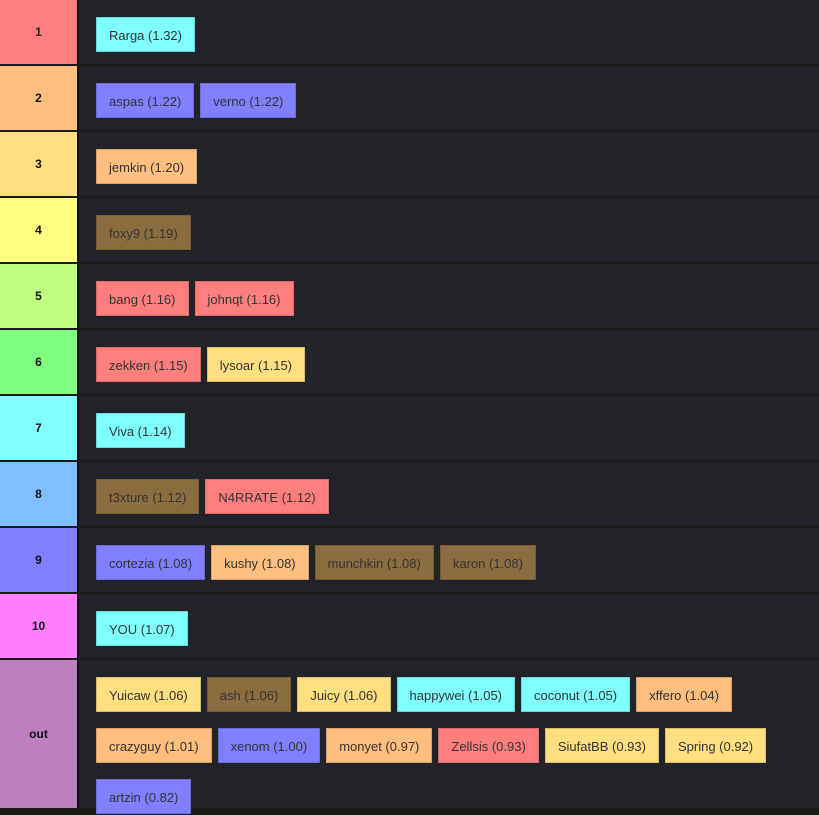 The image size is (819, 815). What do you see at coordinates (267, 496) in the screenshot?
I see `player-chip: N4RRATE (1.12)` at bounding box center [267, 496].